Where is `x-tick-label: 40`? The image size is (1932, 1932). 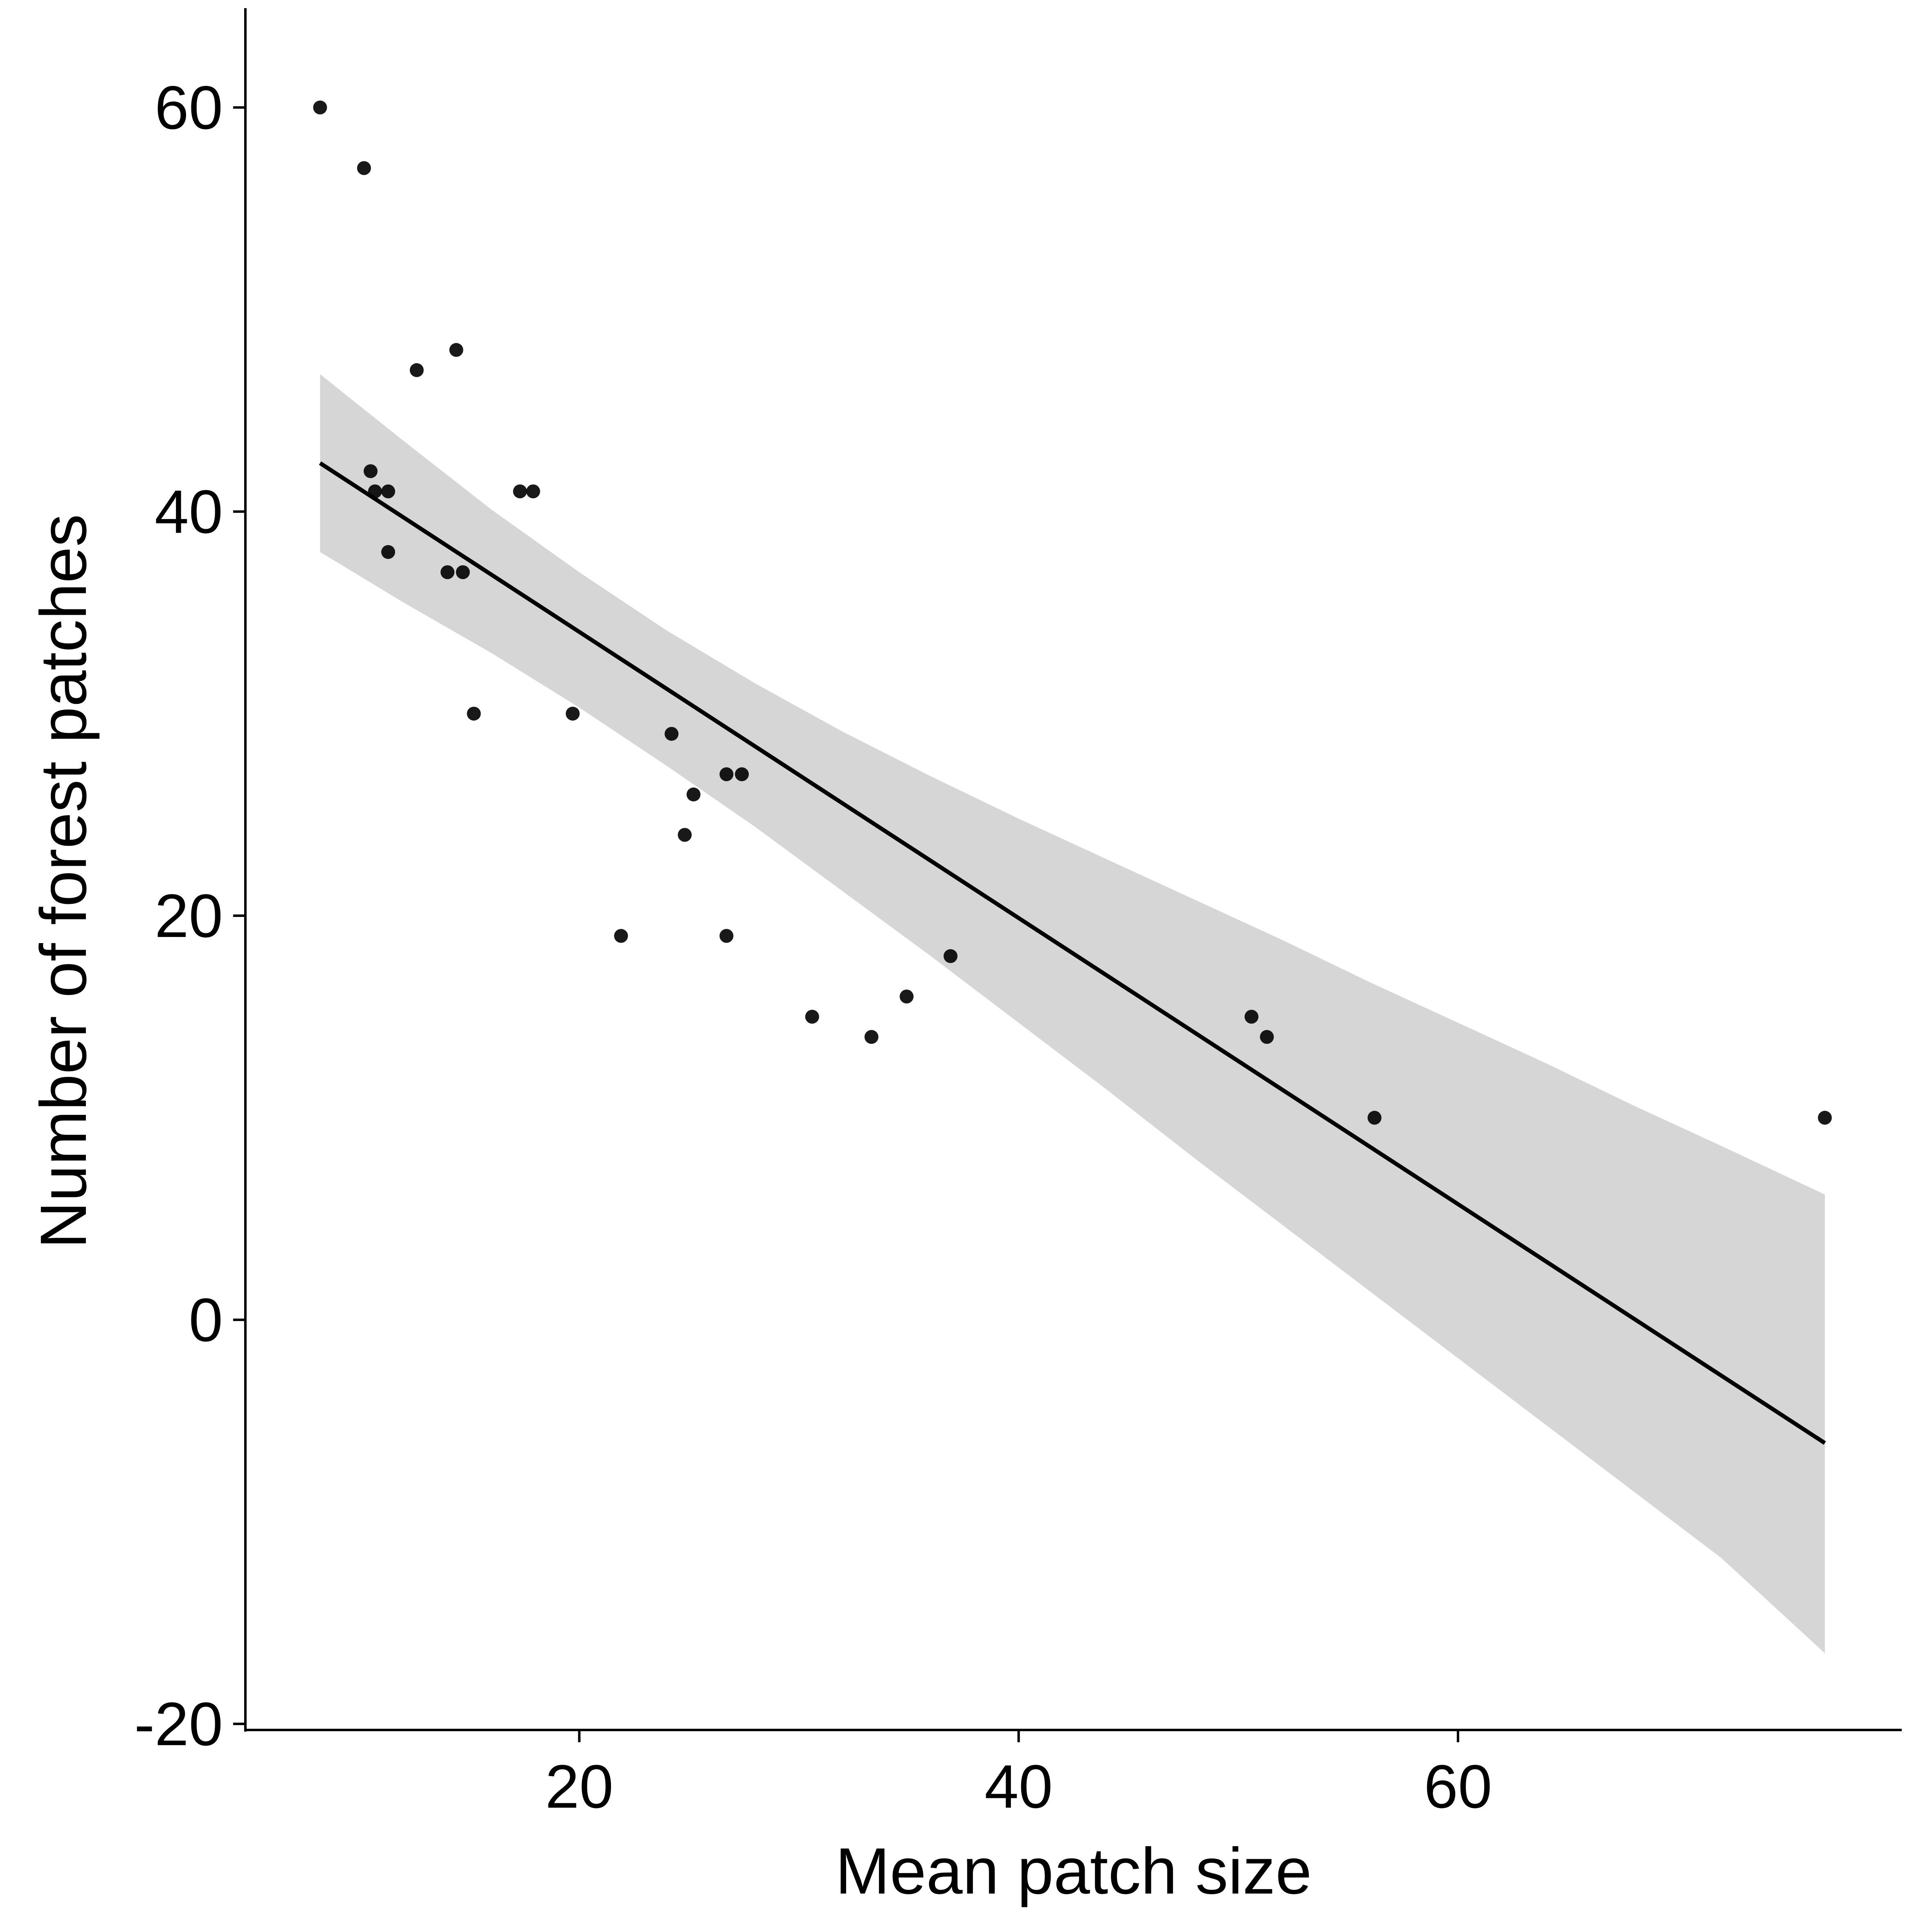
x-tick-label: 40 is located at coordinates (1019, 1787).